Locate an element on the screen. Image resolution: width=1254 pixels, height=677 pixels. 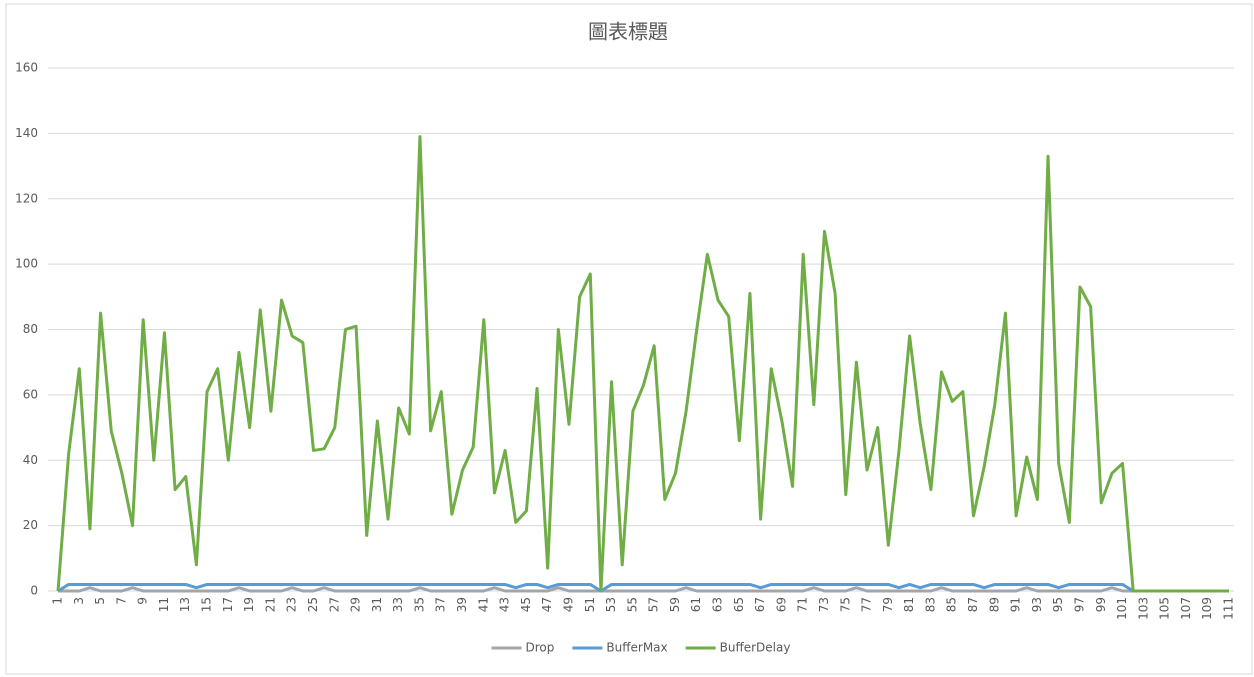
x-tick-label: 41 is located at coordinates (483, 604).